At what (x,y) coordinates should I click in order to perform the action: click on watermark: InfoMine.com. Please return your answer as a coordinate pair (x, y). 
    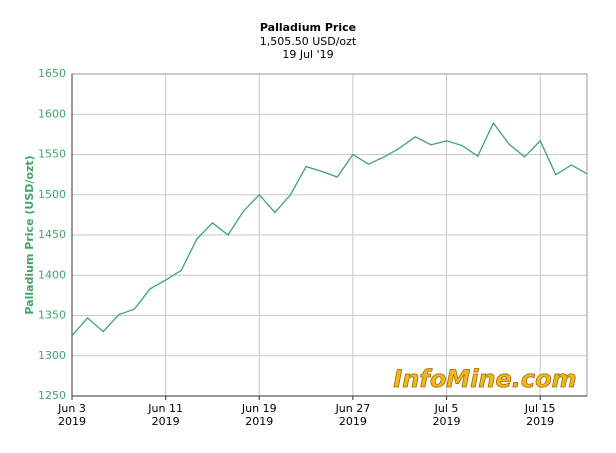
    Looking at the image, I should click on (484, 379).